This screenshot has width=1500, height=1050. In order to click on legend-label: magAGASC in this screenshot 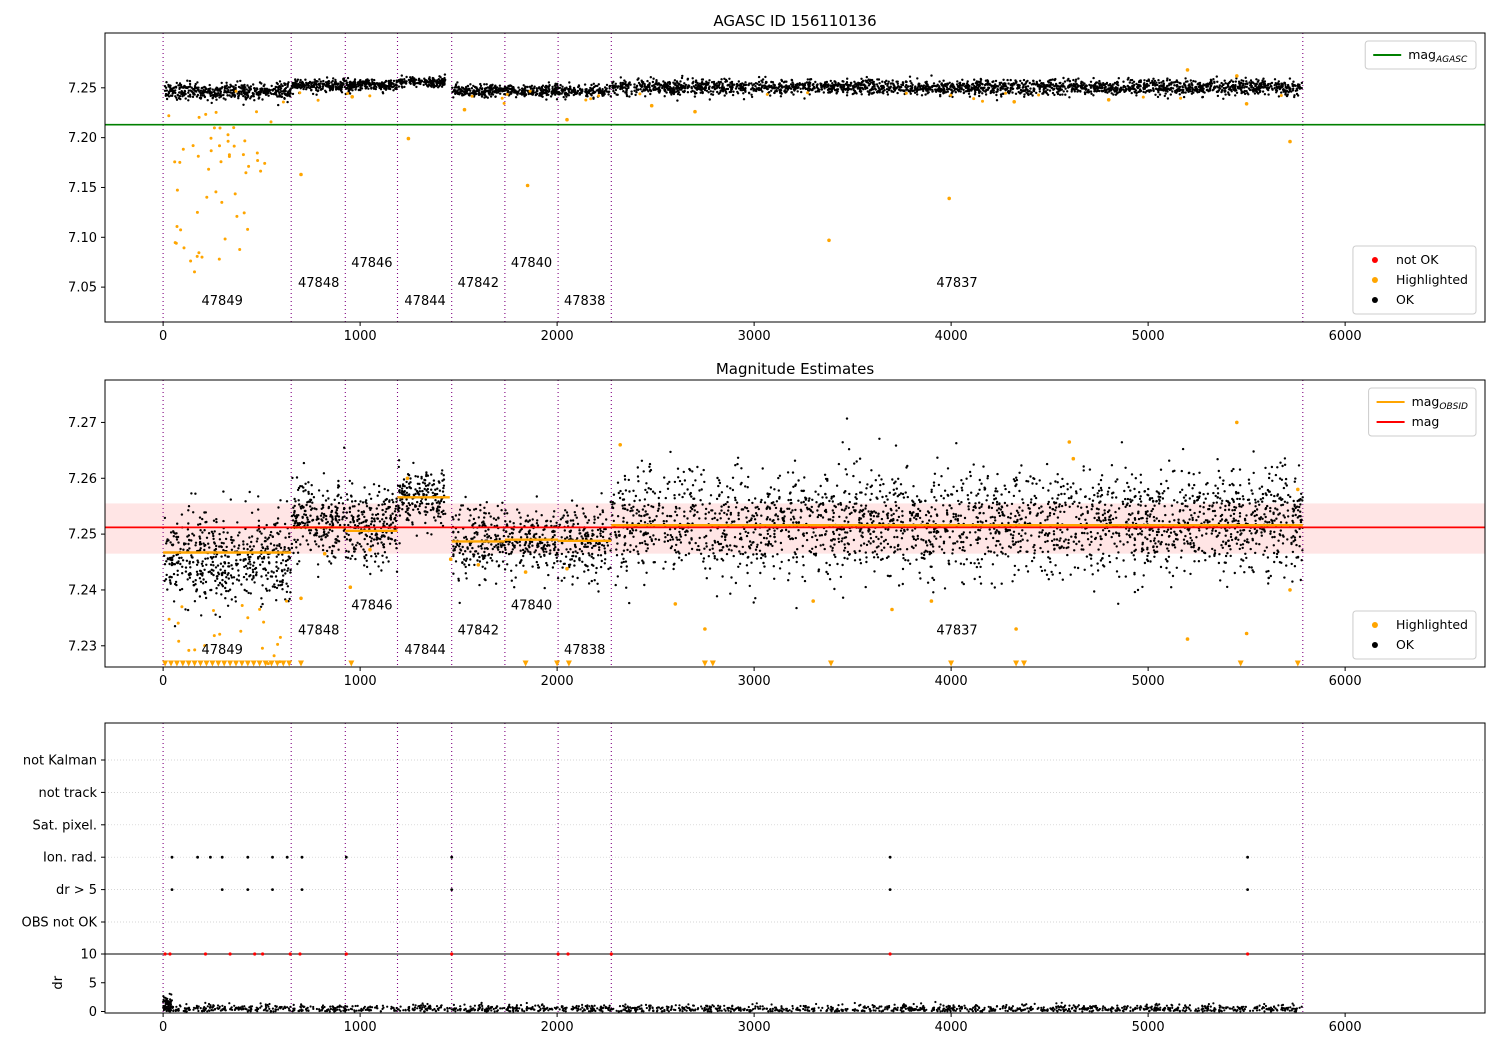, I will do `click(1438, 56)`.